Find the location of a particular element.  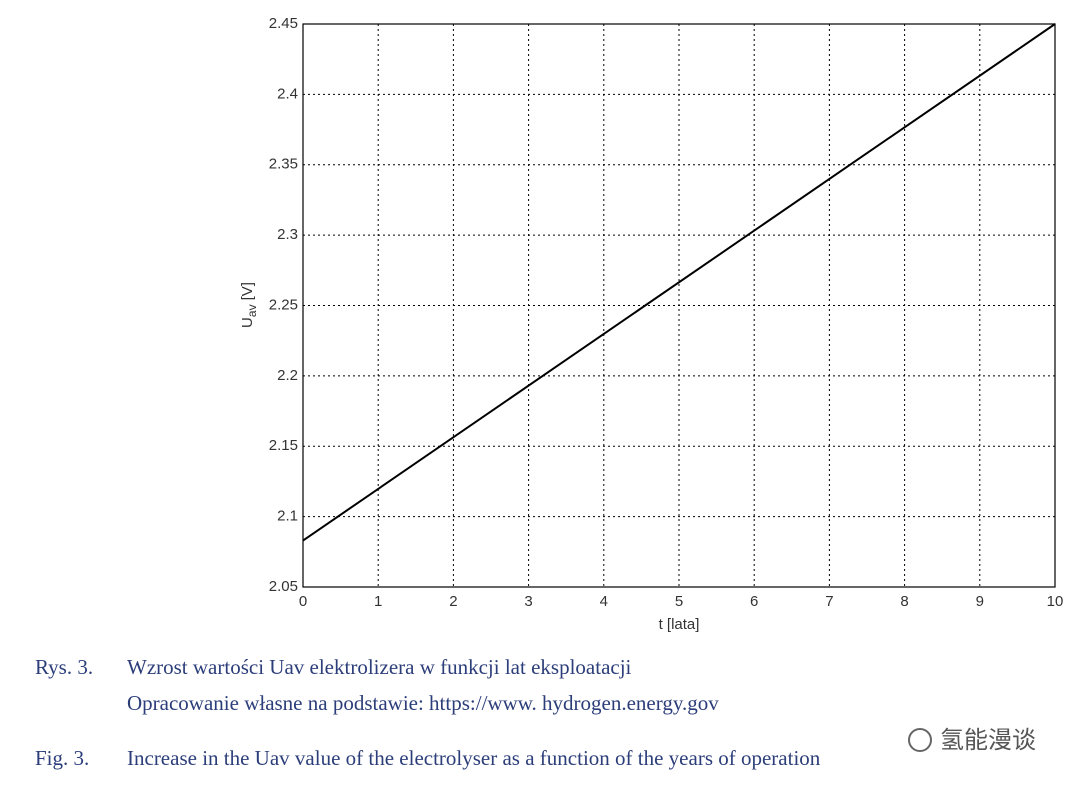

x-tick-label: 3 is located at coordinates (528, 601).